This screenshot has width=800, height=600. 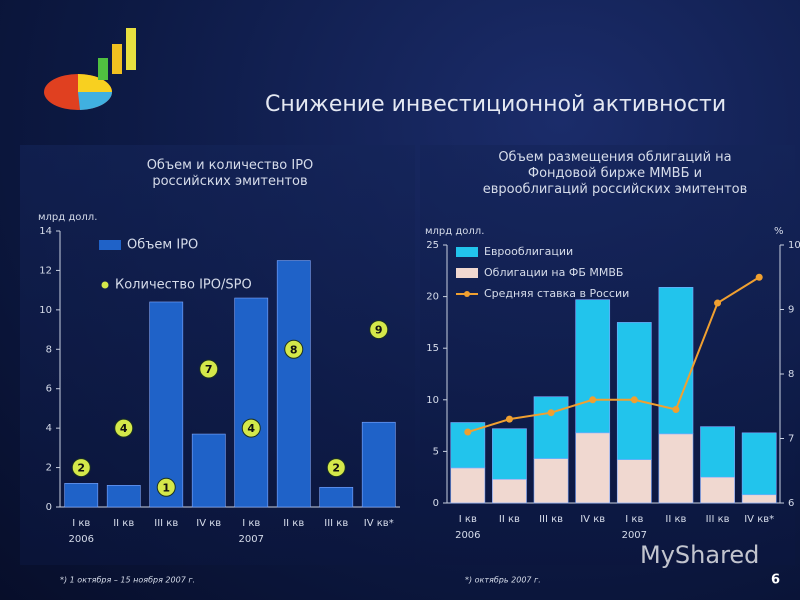 I want to click on legend-label: Объем IPO, so click(x=162, y=245).